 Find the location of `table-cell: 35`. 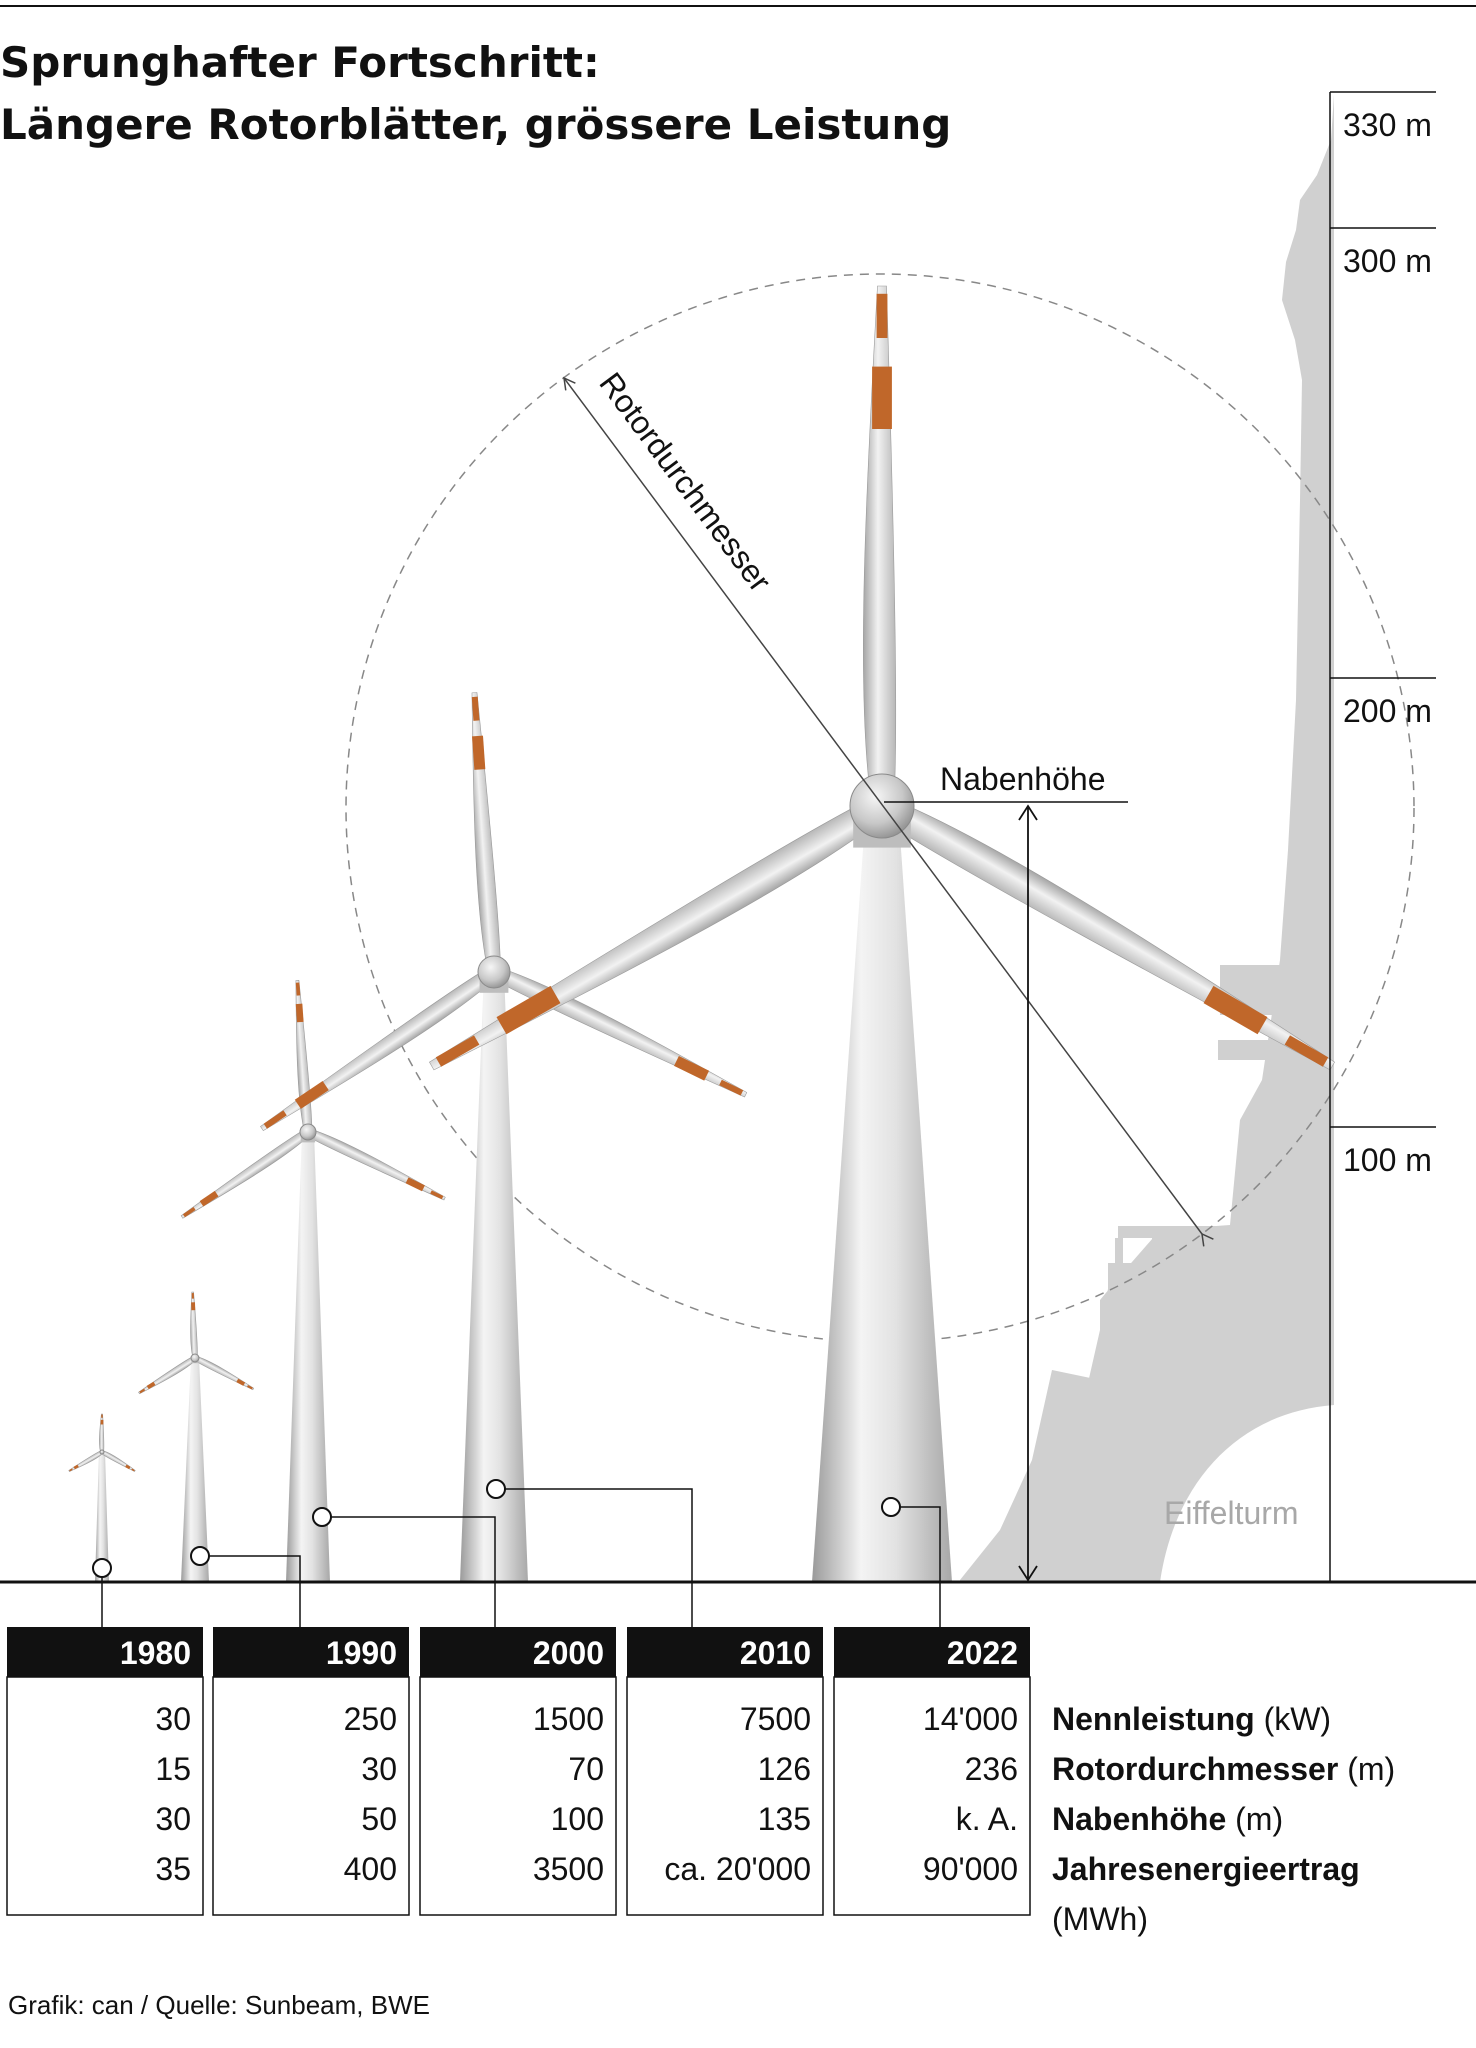

table-cell: 35 is located at coordinates (173, 1869).